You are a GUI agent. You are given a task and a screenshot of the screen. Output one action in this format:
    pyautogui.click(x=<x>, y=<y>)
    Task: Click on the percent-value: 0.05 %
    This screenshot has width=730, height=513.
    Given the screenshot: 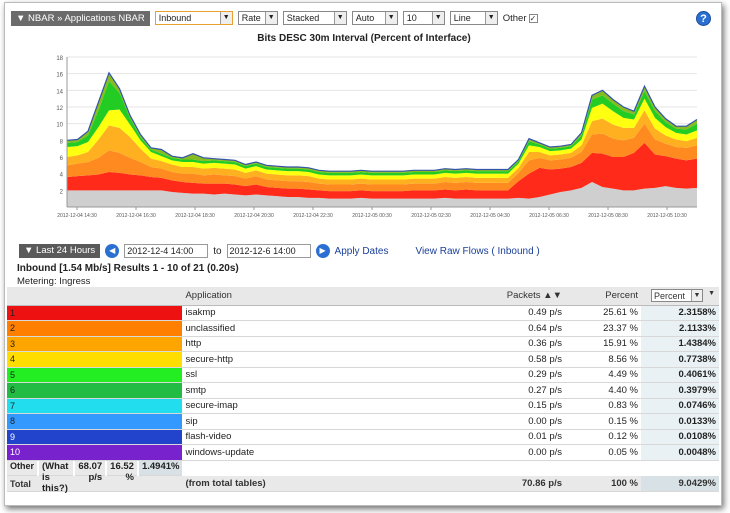 What is the action you would take?
    pyautogui.click(x=603, y=452)
    